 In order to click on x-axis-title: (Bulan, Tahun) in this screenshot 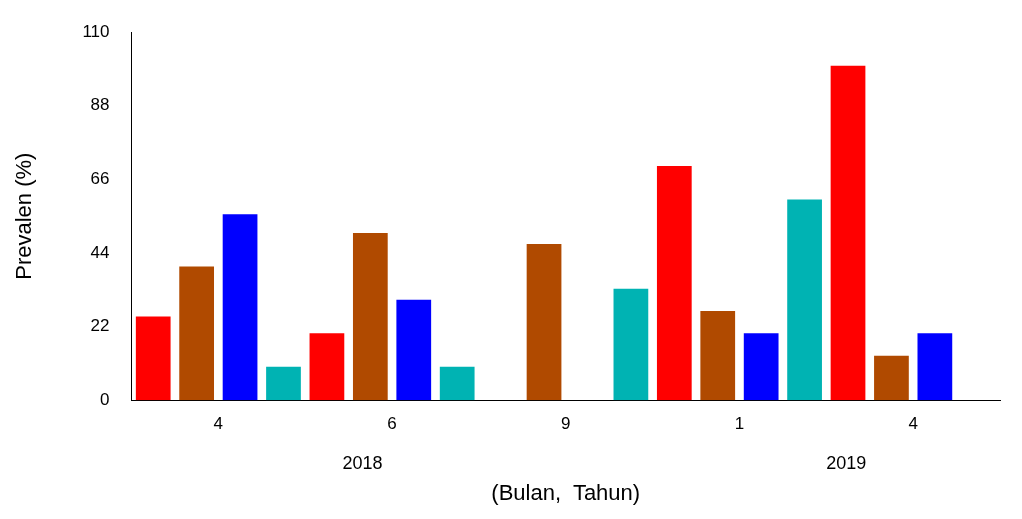, I will do `click(566, 492)`.